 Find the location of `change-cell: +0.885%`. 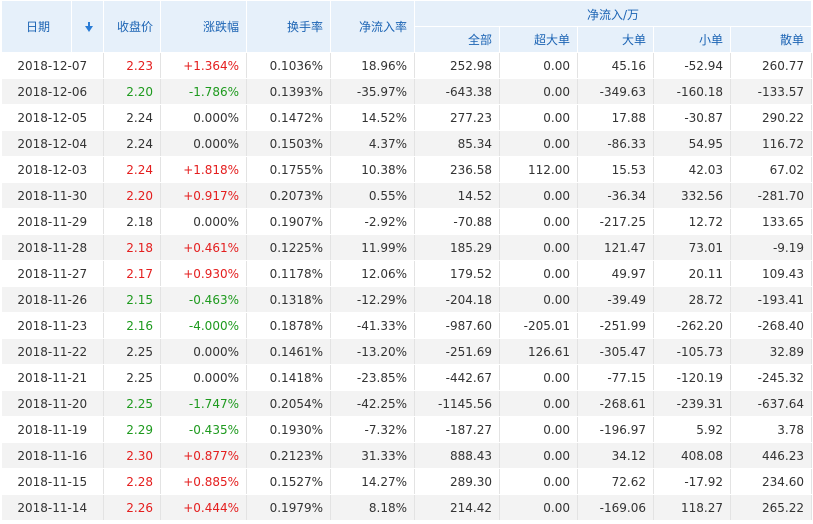

change-cell: +0.885% is located at coordinates (203, 481).